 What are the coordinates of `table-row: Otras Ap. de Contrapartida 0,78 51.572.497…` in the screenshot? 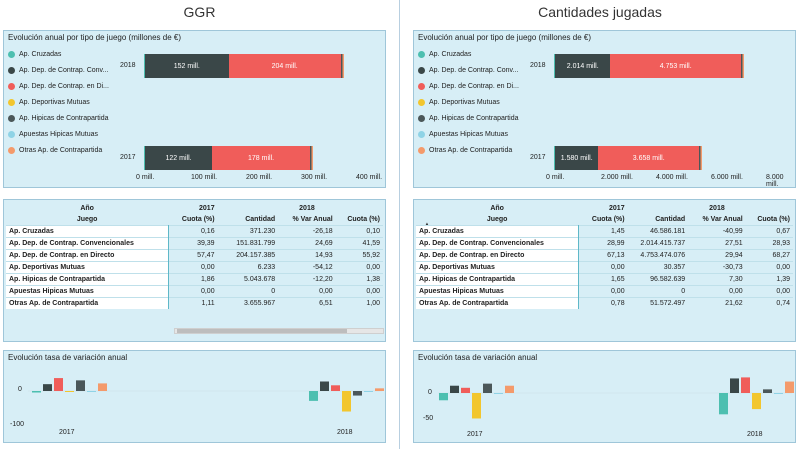 It's located at (604, 302).